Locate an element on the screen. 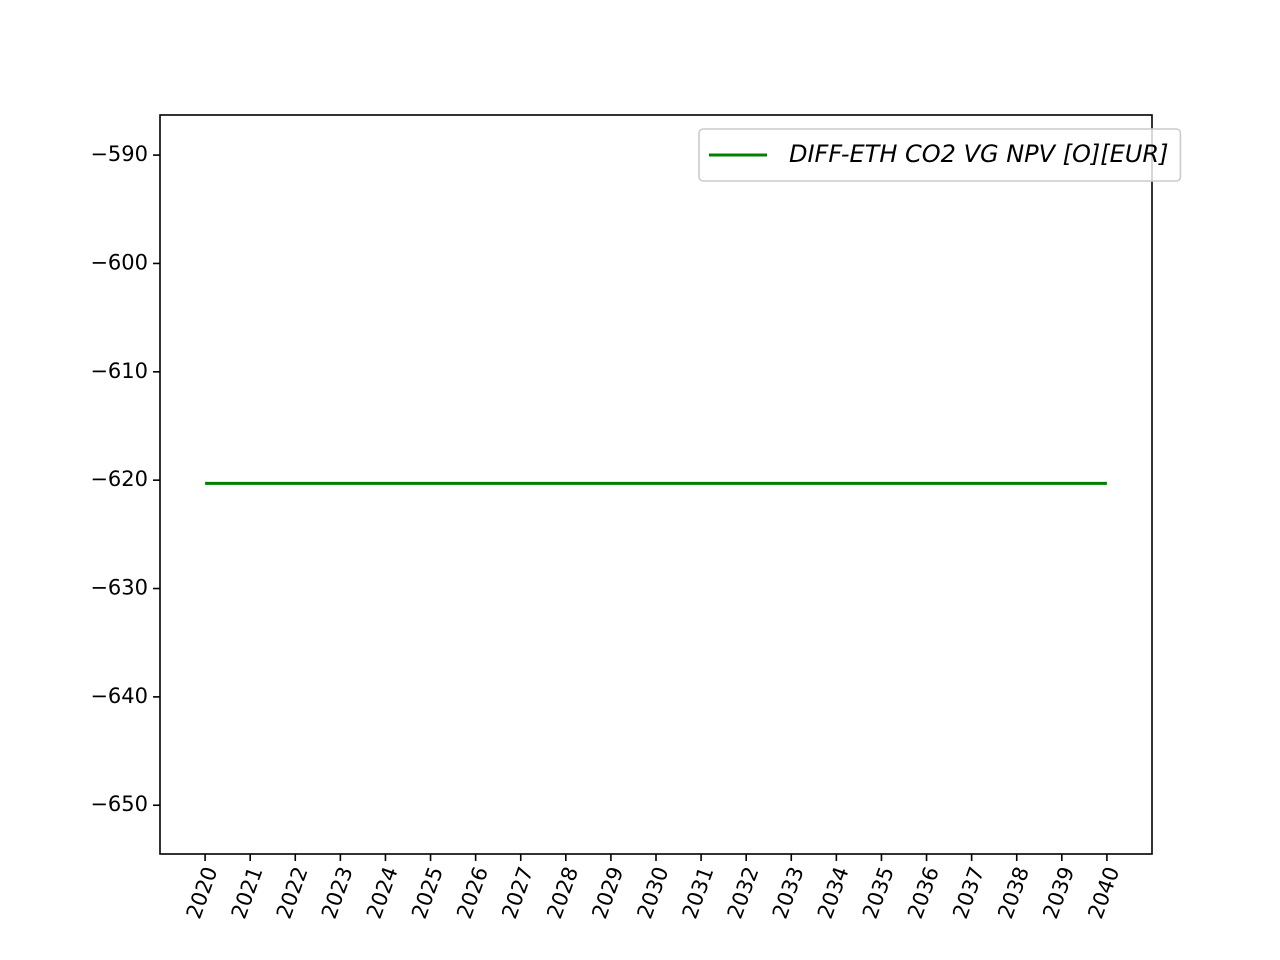 The width and height of the screenshot is (1280, 960). legend: DIFF-ETH CO2 VG NPV [O][EUR] is located at coordinates (940, 155).